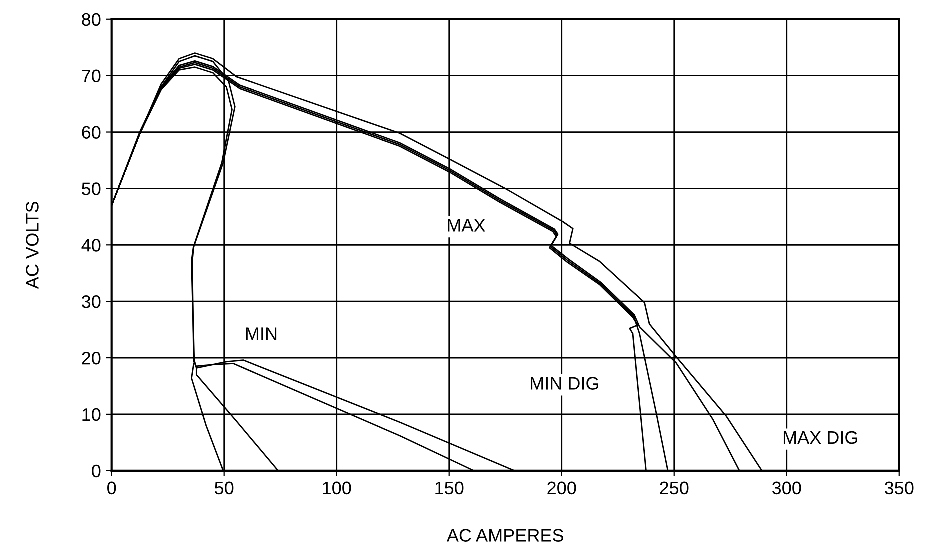  Describe the element at coordinates (467, 225) in the screenshot. I see `annotation: MAX` at that location.